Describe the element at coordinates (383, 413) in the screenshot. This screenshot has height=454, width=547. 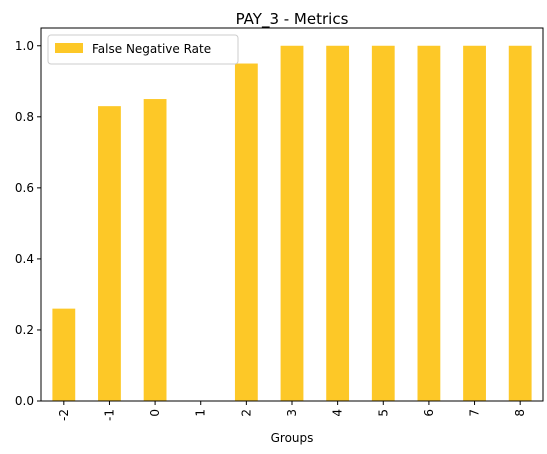
I see `x-tick-label: 5` at that location.